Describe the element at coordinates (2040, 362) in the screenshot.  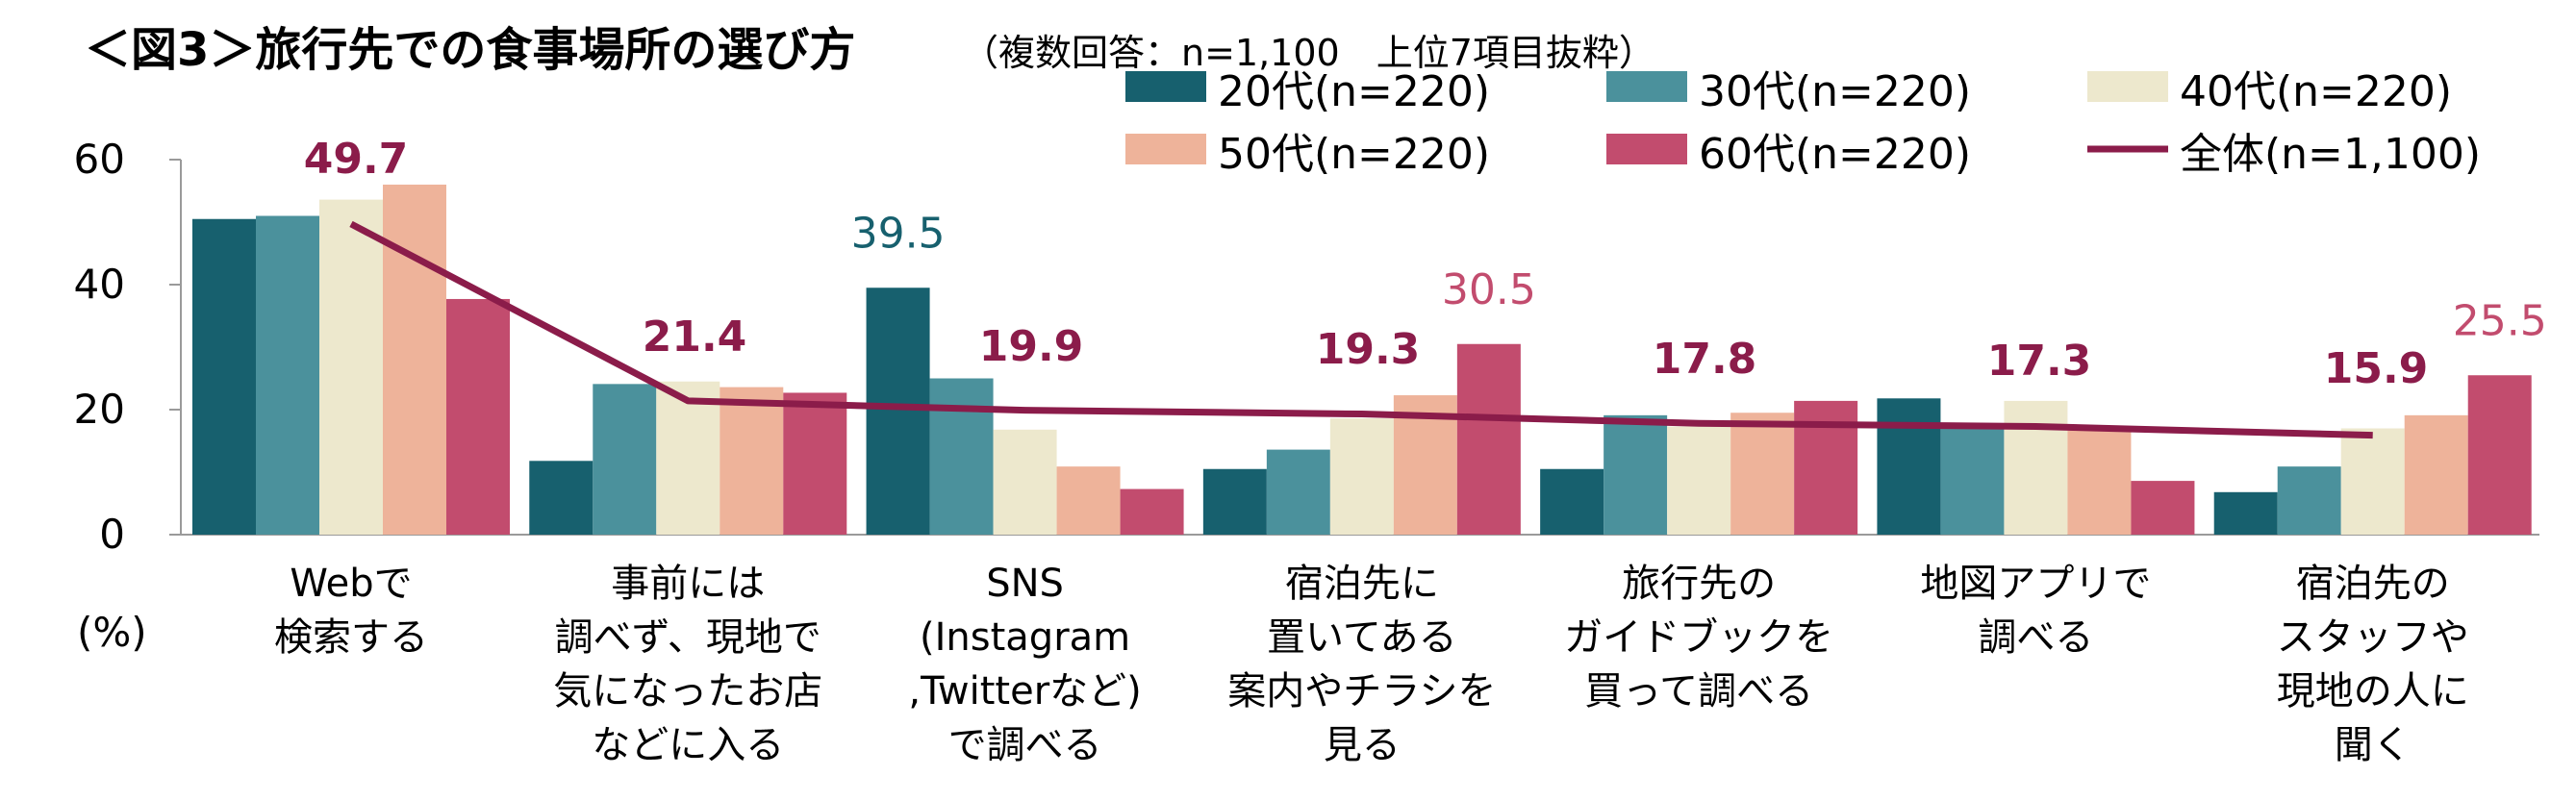
I see `overall-value-label: 17.3` at that location.